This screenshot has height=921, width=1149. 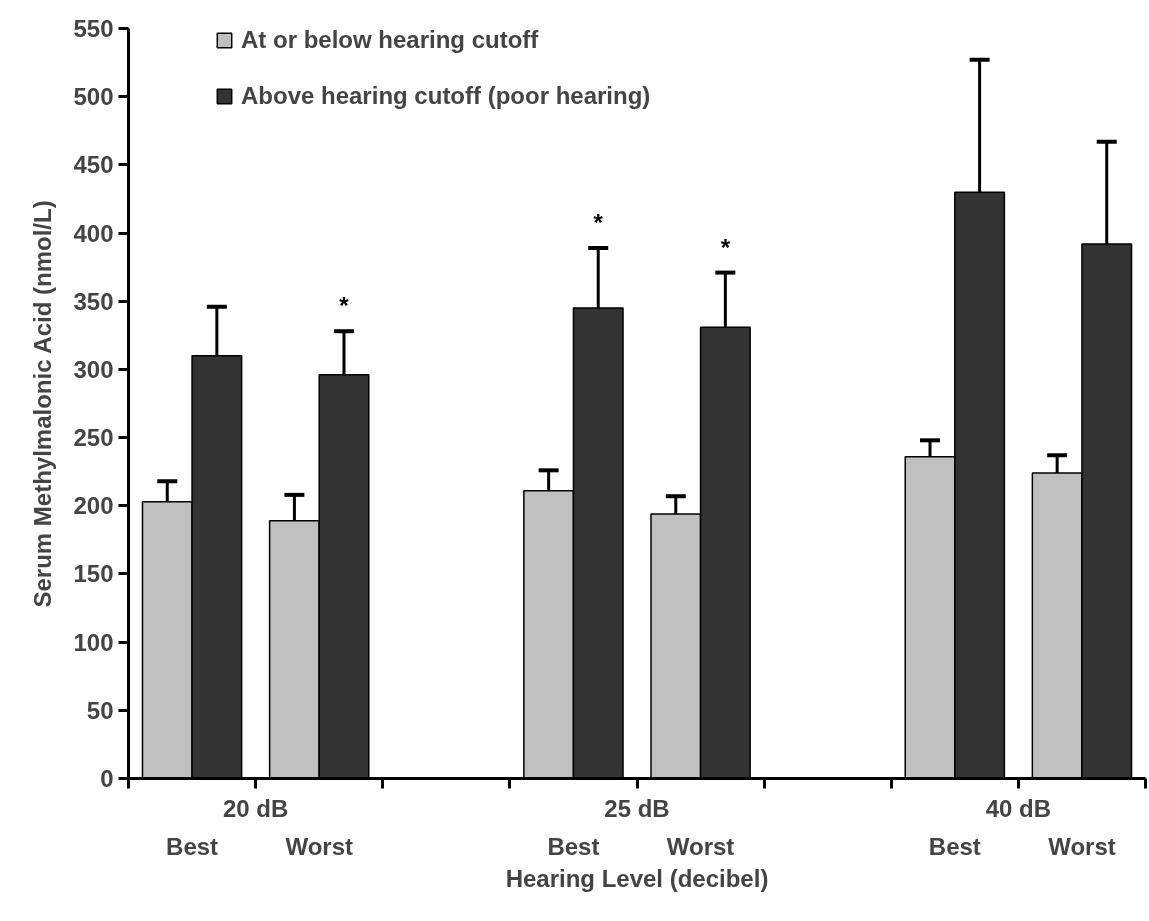 What do you see at coordinates (107, 778) in the screenshot?
I see `y-tick-label: 0` at bounding box center [107, 778].